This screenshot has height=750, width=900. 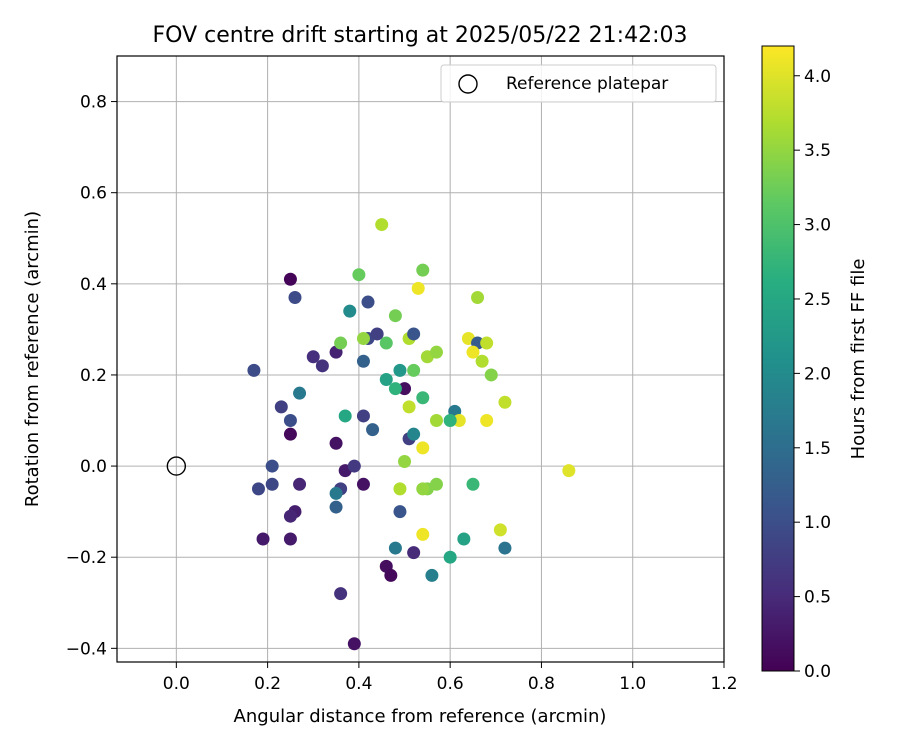 I want to click on reference-platepar-marker, so click(x=176, y=466).